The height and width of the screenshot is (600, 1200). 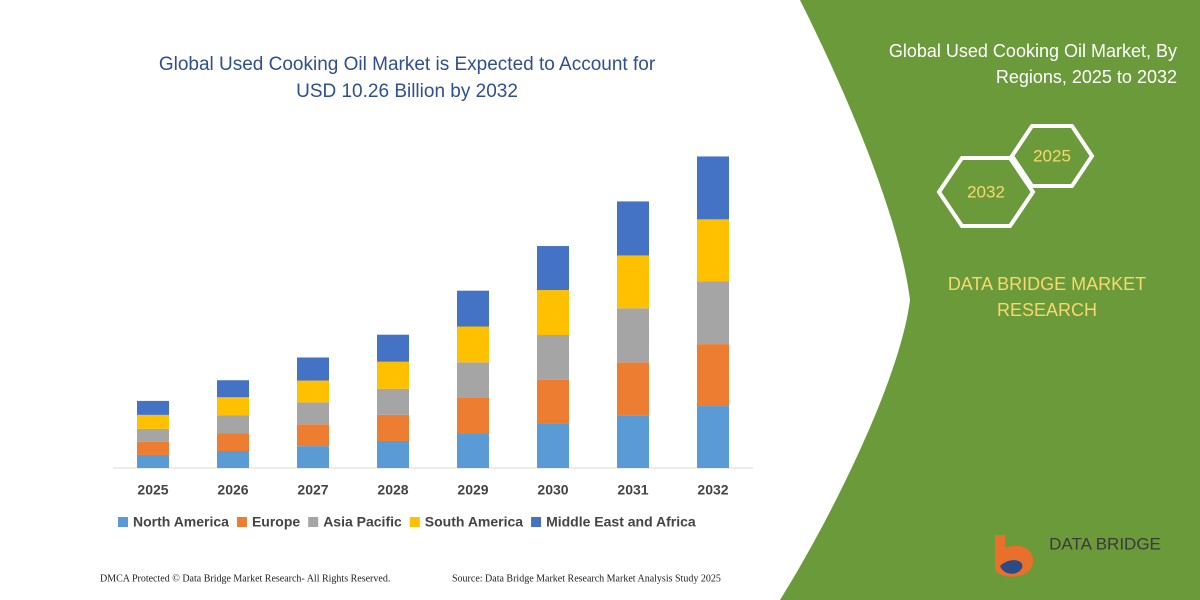 I want to click on hexagon-label: 2032, so click(x=986, y=191).